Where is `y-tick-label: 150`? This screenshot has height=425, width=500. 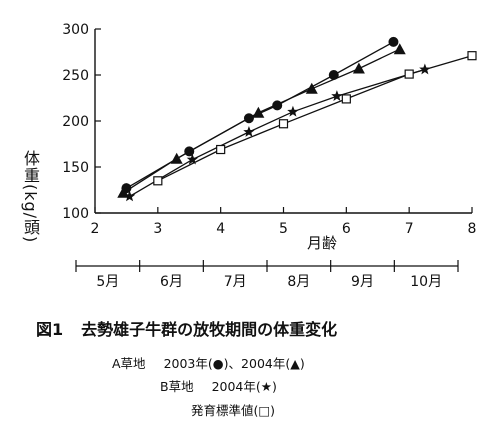
y-tick-label: 150 is located at coordinates (75, 168).